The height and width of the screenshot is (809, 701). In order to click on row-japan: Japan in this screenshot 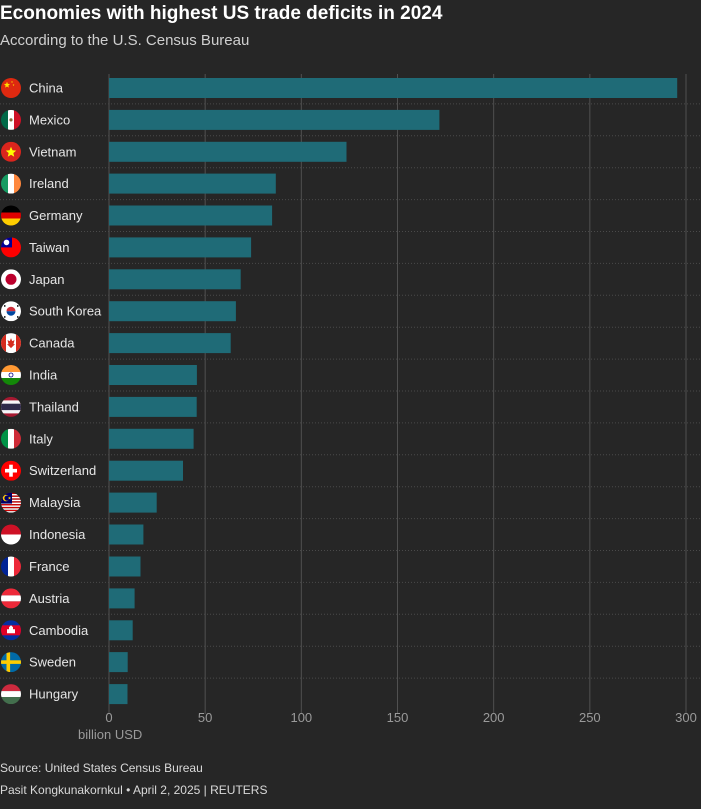, I will do `click(121, 279)`.